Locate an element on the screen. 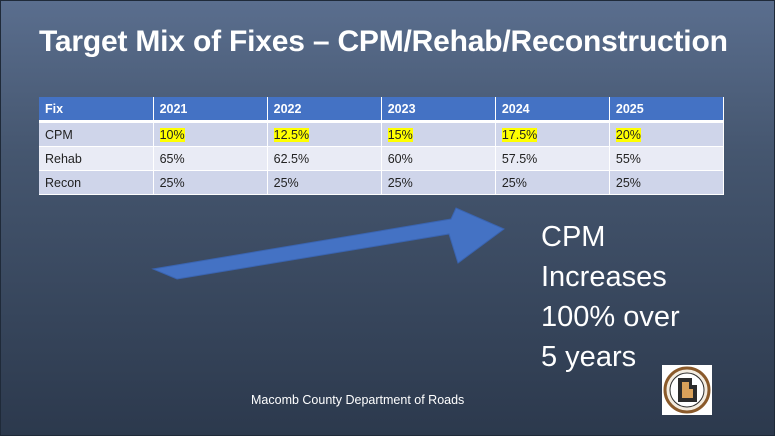  table-row-rehab: Rehab 65% 62.5% 60% 57.5% 55% is located at coordinates (382, 158).